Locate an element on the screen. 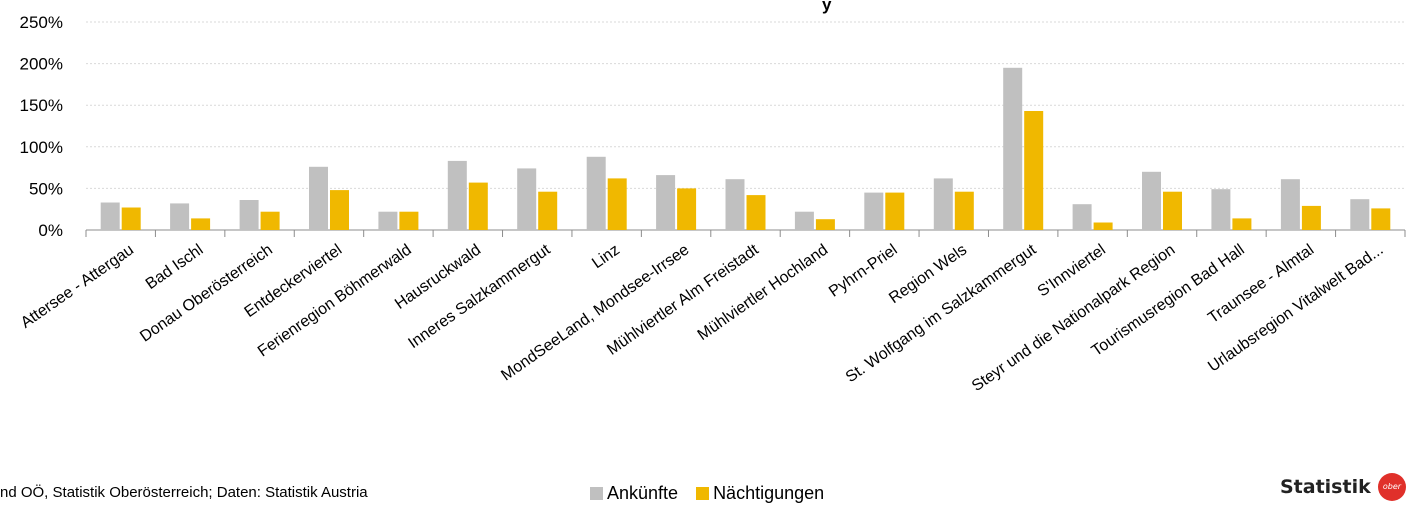 This screenshot has width=1419, height=509. x-category-label: Attersee - Attergau is located at coordinates (77, 286).